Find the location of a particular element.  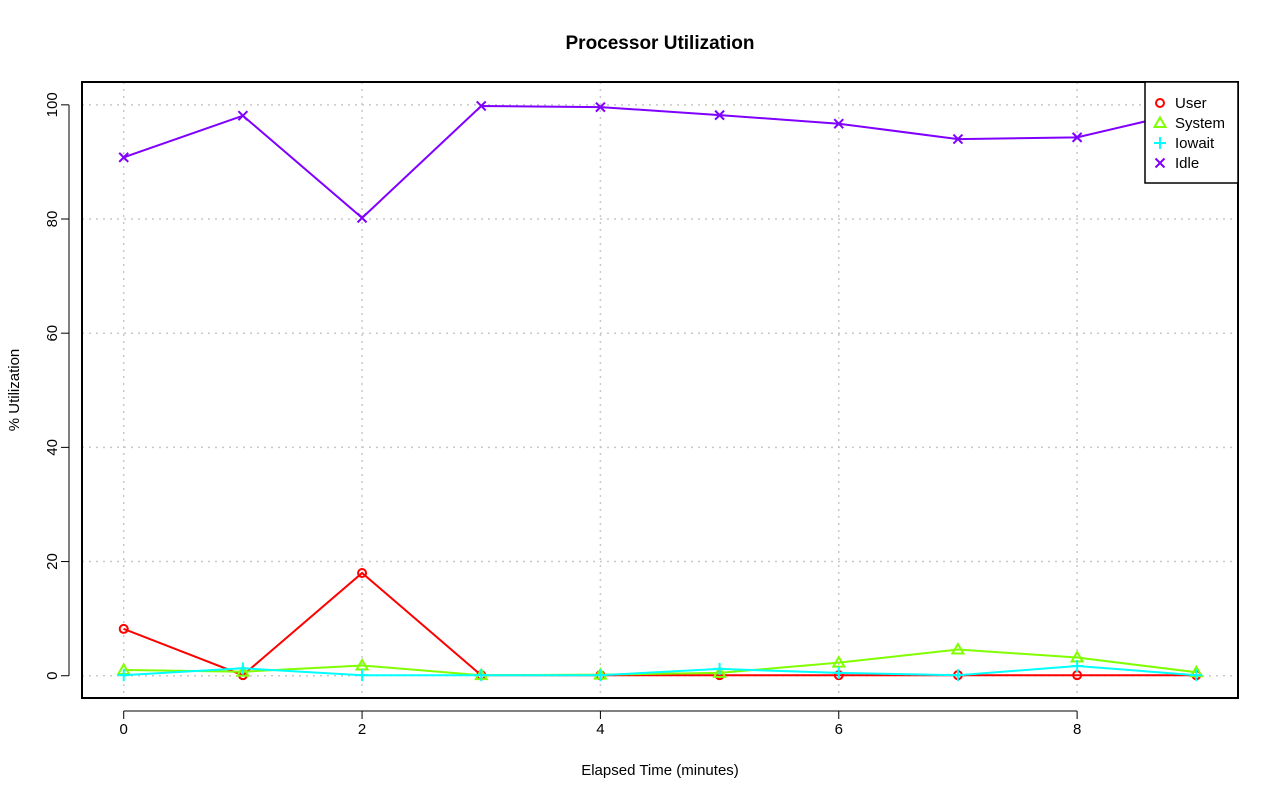

series-iowait is located at coordinates (660, 671).